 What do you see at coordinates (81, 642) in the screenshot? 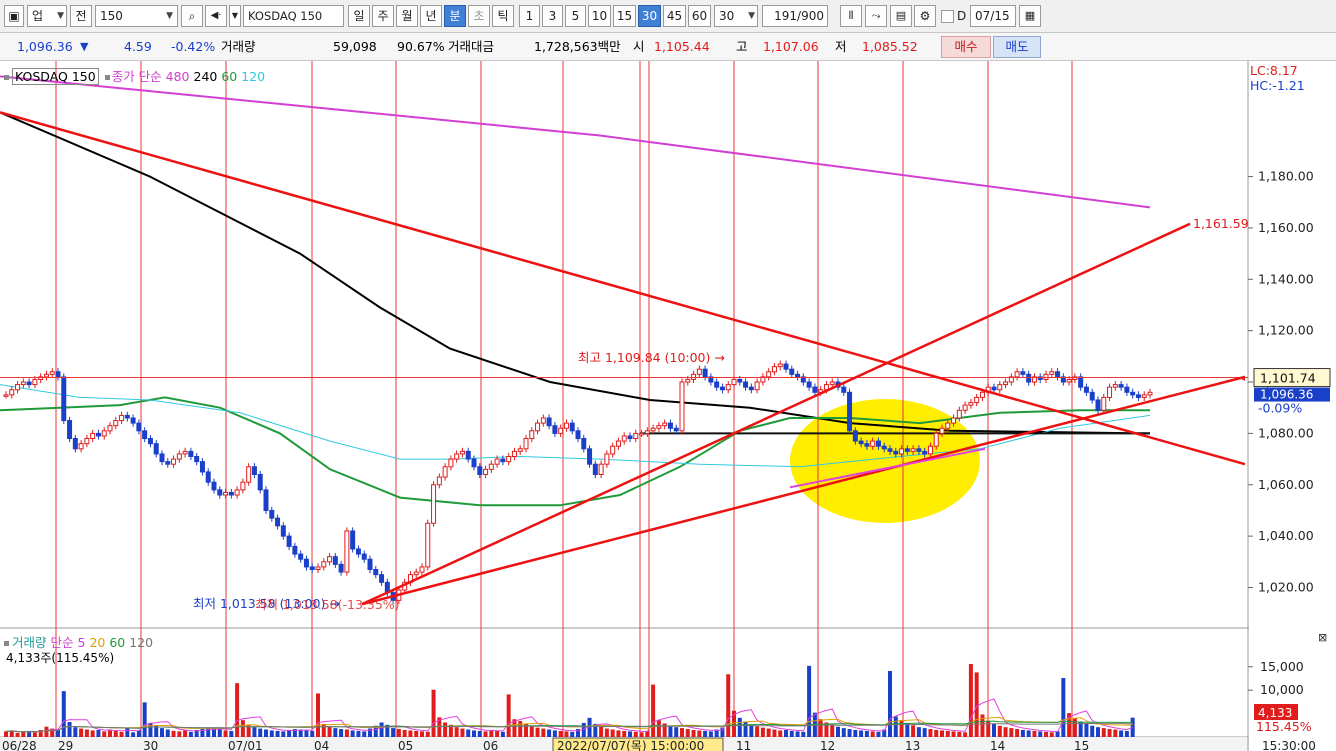
I see `volume-legend-ma5: 5` at bounding box center [81, 642].